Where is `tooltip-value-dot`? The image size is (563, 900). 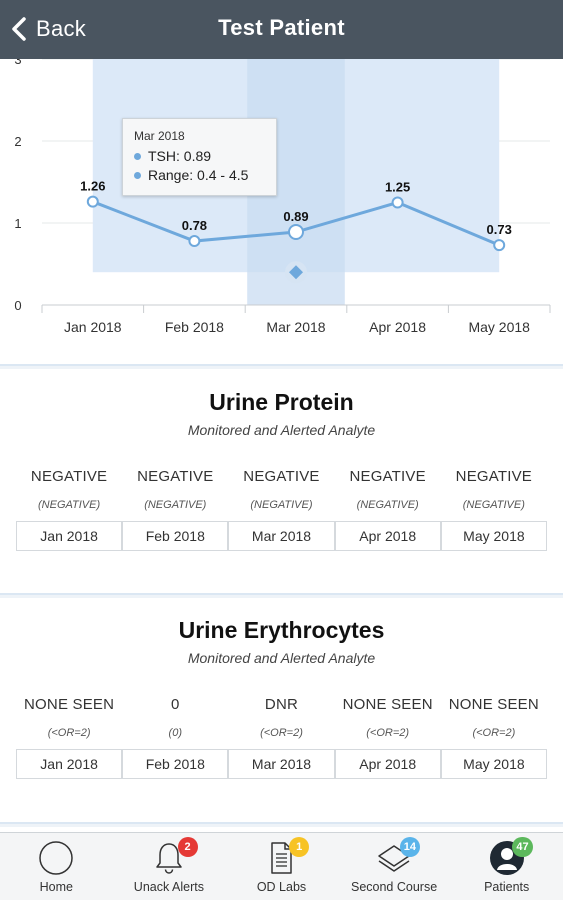
tooltip-value-dot is located at coordinates (137, 156).